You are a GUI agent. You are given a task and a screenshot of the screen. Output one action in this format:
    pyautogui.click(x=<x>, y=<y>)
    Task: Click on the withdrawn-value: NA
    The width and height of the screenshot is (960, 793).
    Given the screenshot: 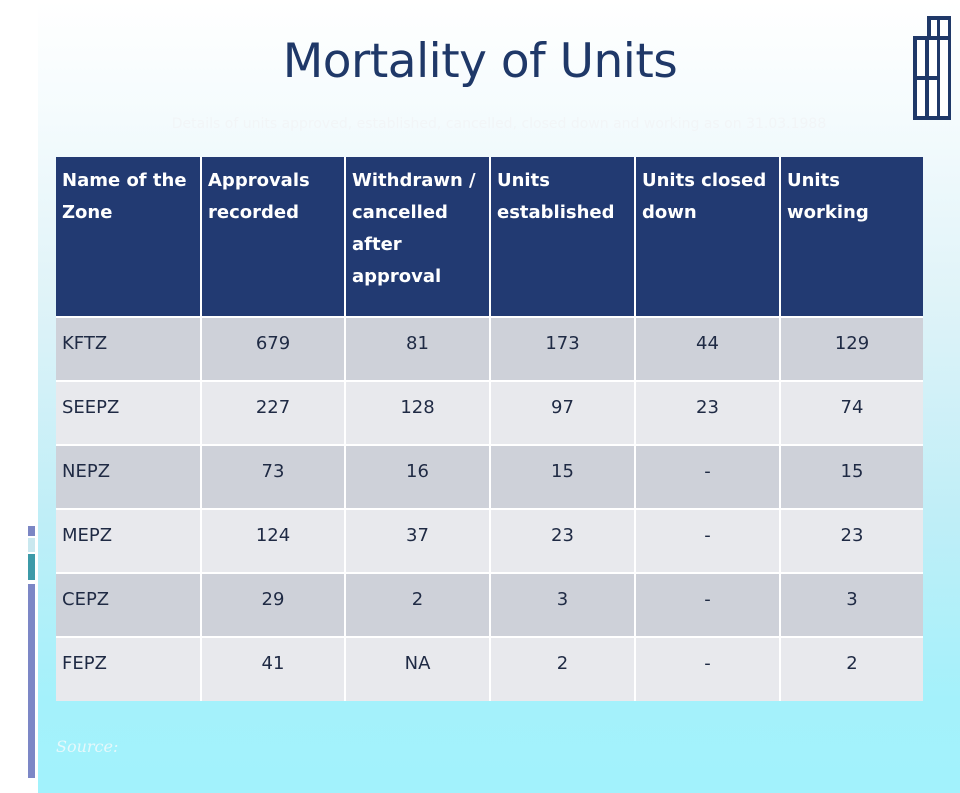 What is the action you would take?
    pyautogui.click(x=417, y=663)
    